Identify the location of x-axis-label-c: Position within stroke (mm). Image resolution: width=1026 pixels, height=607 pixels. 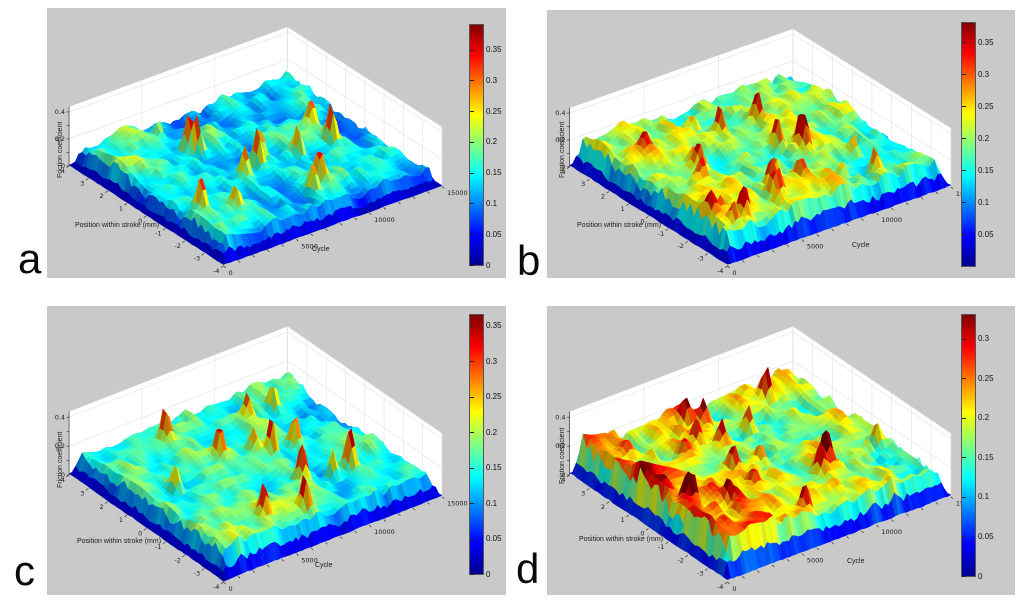
(119, 541).